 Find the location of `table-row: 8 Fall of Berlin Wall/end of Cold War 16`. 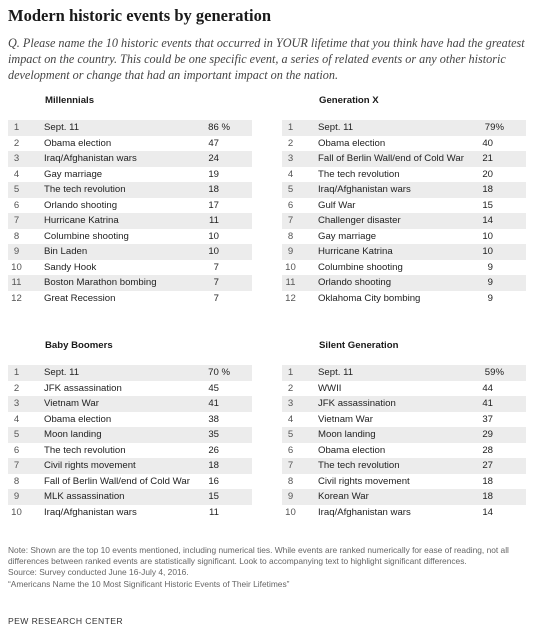

table-row: 8 Fall of Berlin Wall/end of Cold War 16 is located at coordinates (130, 482).